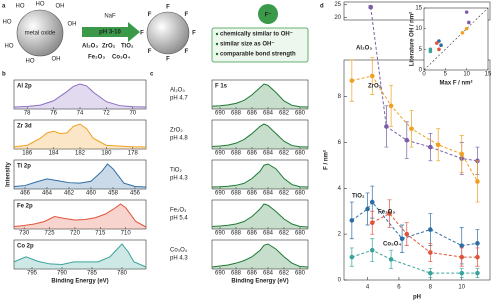 The width and height of the screenshot is (500, 304). What do you see at coordinates (392, 245) in the screenshot?
I see `series-label: Co₃O₄` at bounding box center [392, 245].